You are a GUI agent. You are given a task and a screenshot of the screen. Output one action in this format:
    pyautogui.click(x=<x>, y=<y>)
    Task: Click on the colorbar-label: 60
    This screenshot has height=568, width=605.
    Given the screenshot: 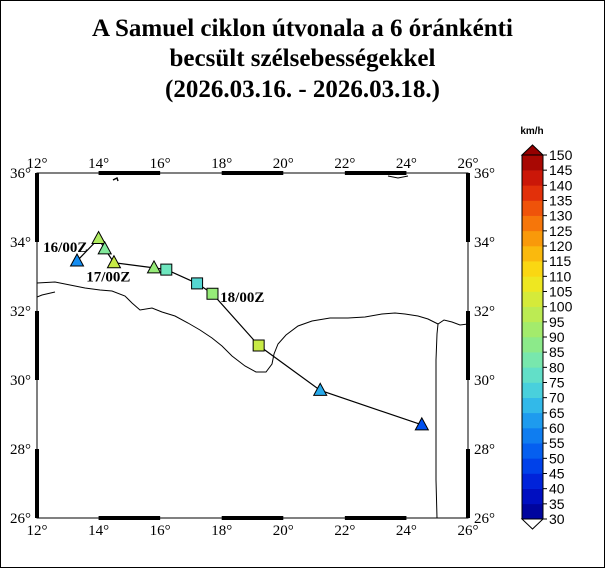 What is the action you would take?
    pyautogui.click(x=557, y=428)
    